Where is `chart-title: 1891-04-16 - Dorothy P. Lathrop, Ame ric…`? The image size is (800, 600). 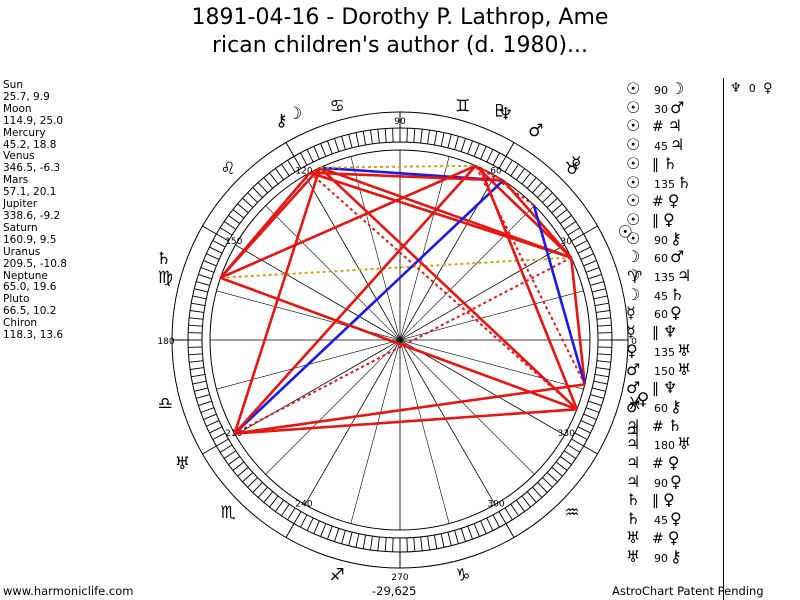 chart-title: 1891-04-16 - Dorothy P. Lathrop, Ame ric… is located at coordinates (400, 32).